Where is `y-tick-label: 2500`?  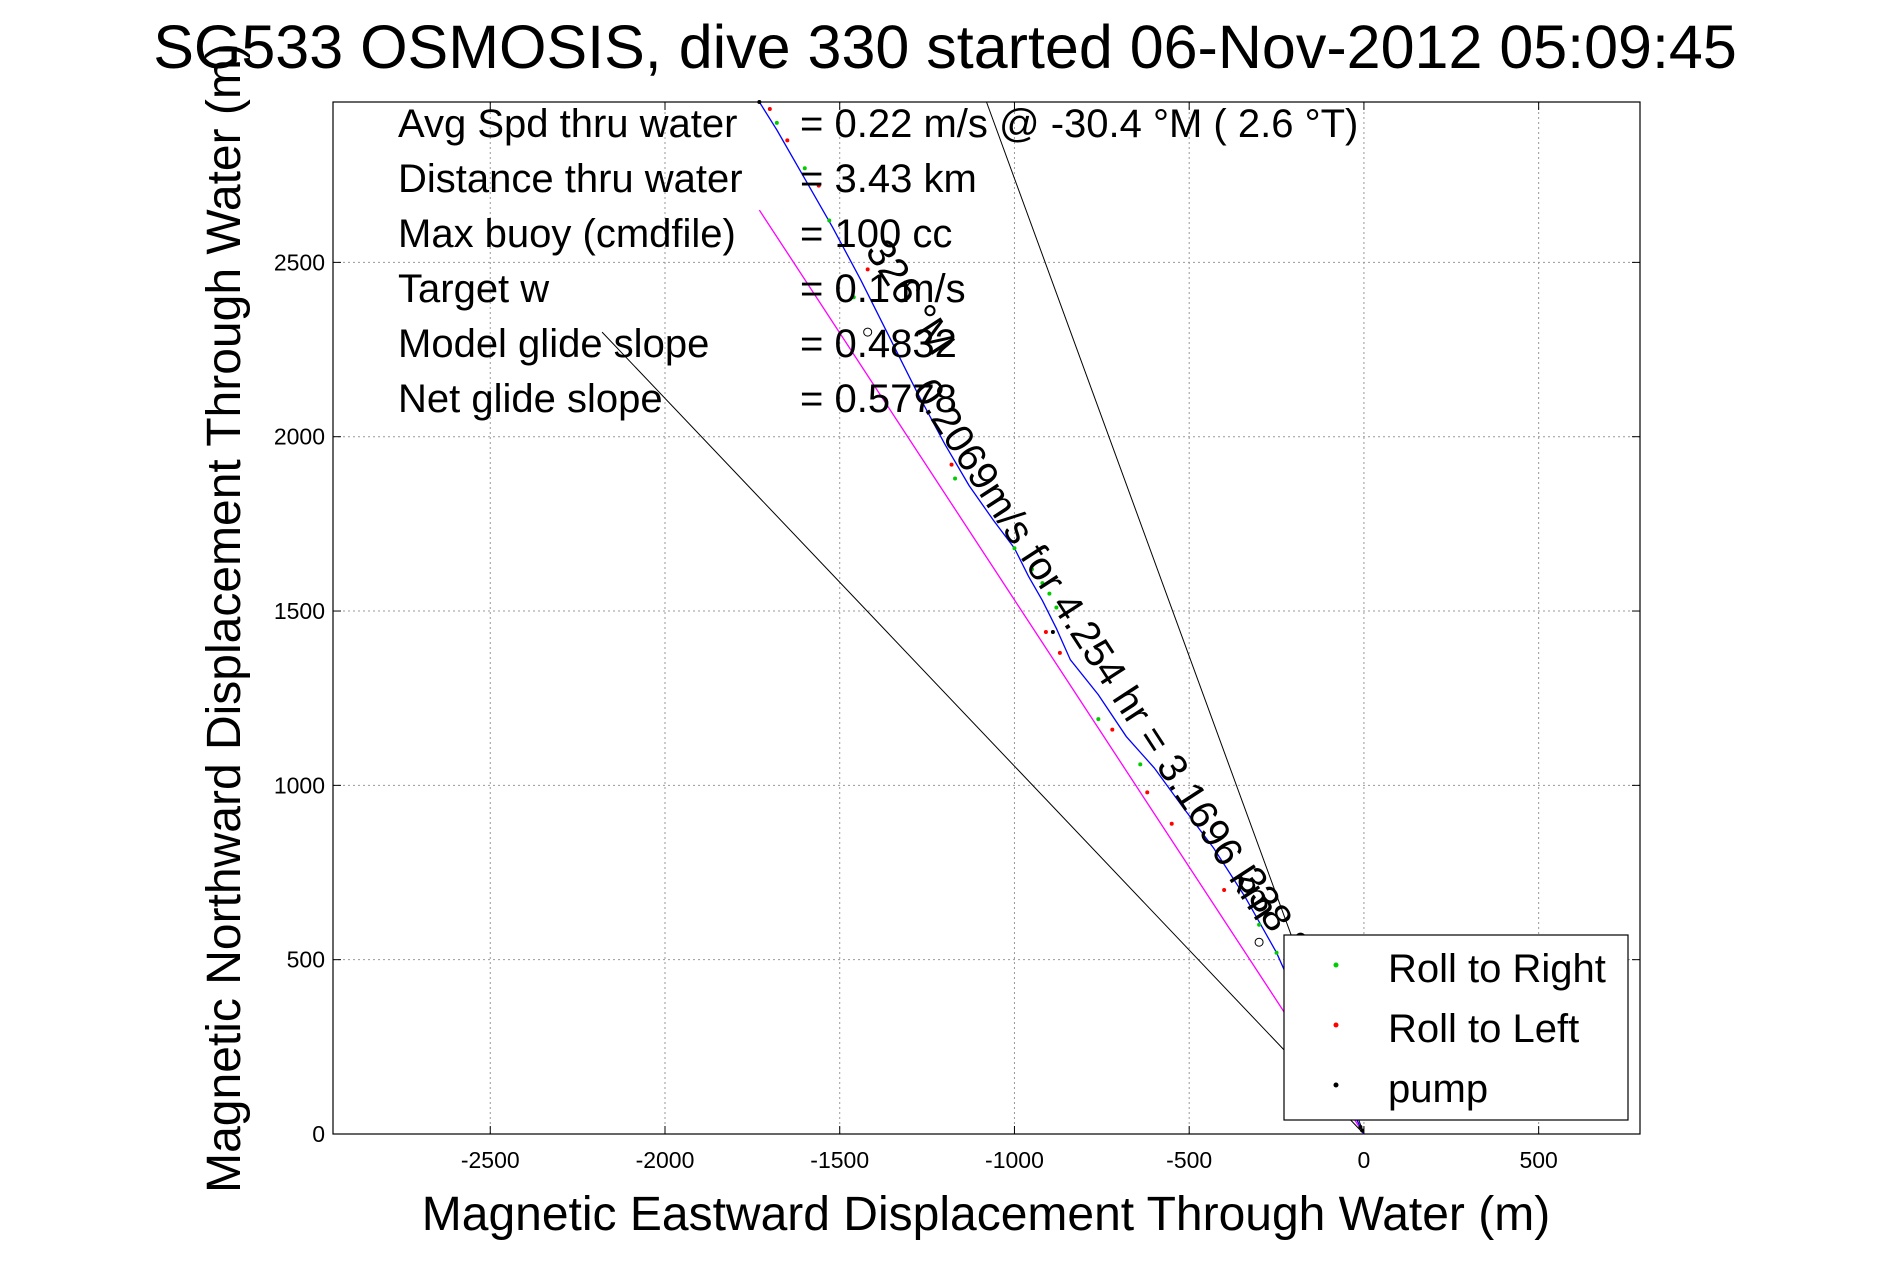
y-tick-label: 2500 is located at coordinates (299, 262).